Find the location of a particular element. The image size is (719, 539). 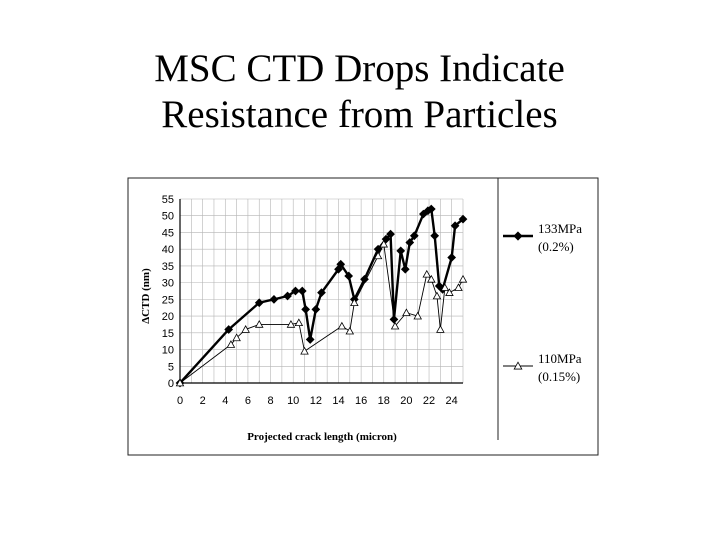

y-tick-label: 35 is located at coordinates (168, 267).